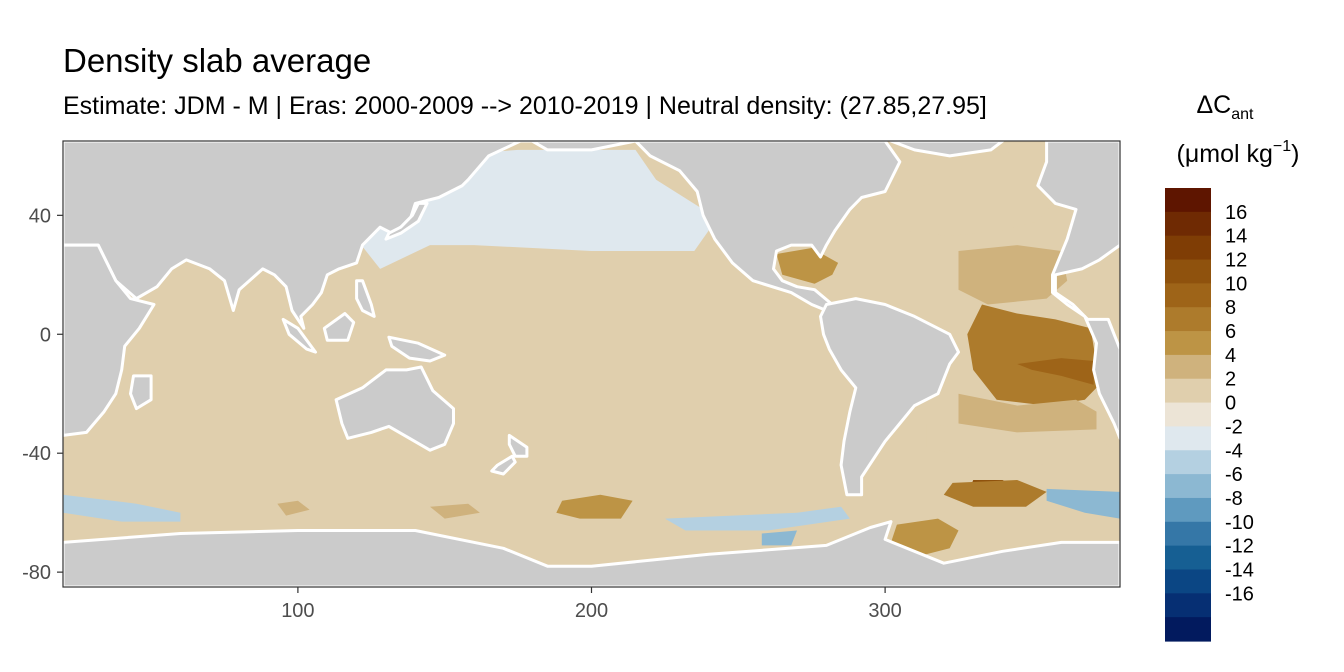 This screenshot has width=1344, height=672. I want to click on chart-title: Density slab average, so click(217, 60).